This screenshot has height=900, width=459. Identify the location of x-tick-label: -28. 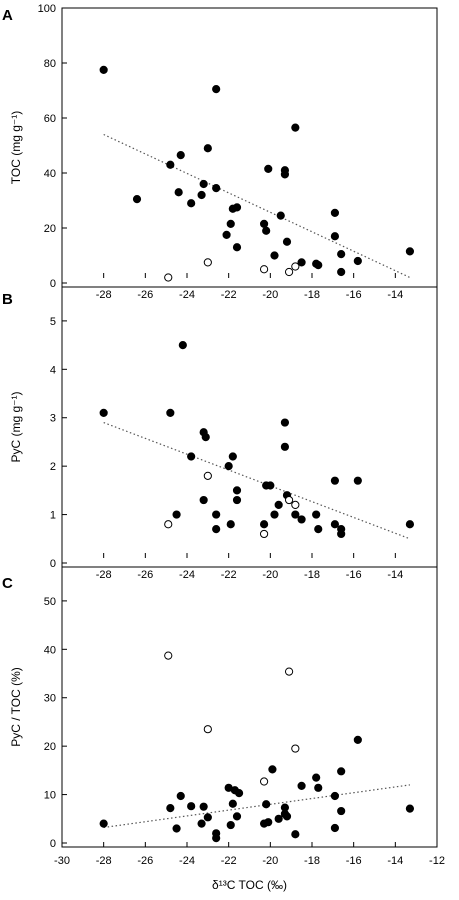
(104, 575).